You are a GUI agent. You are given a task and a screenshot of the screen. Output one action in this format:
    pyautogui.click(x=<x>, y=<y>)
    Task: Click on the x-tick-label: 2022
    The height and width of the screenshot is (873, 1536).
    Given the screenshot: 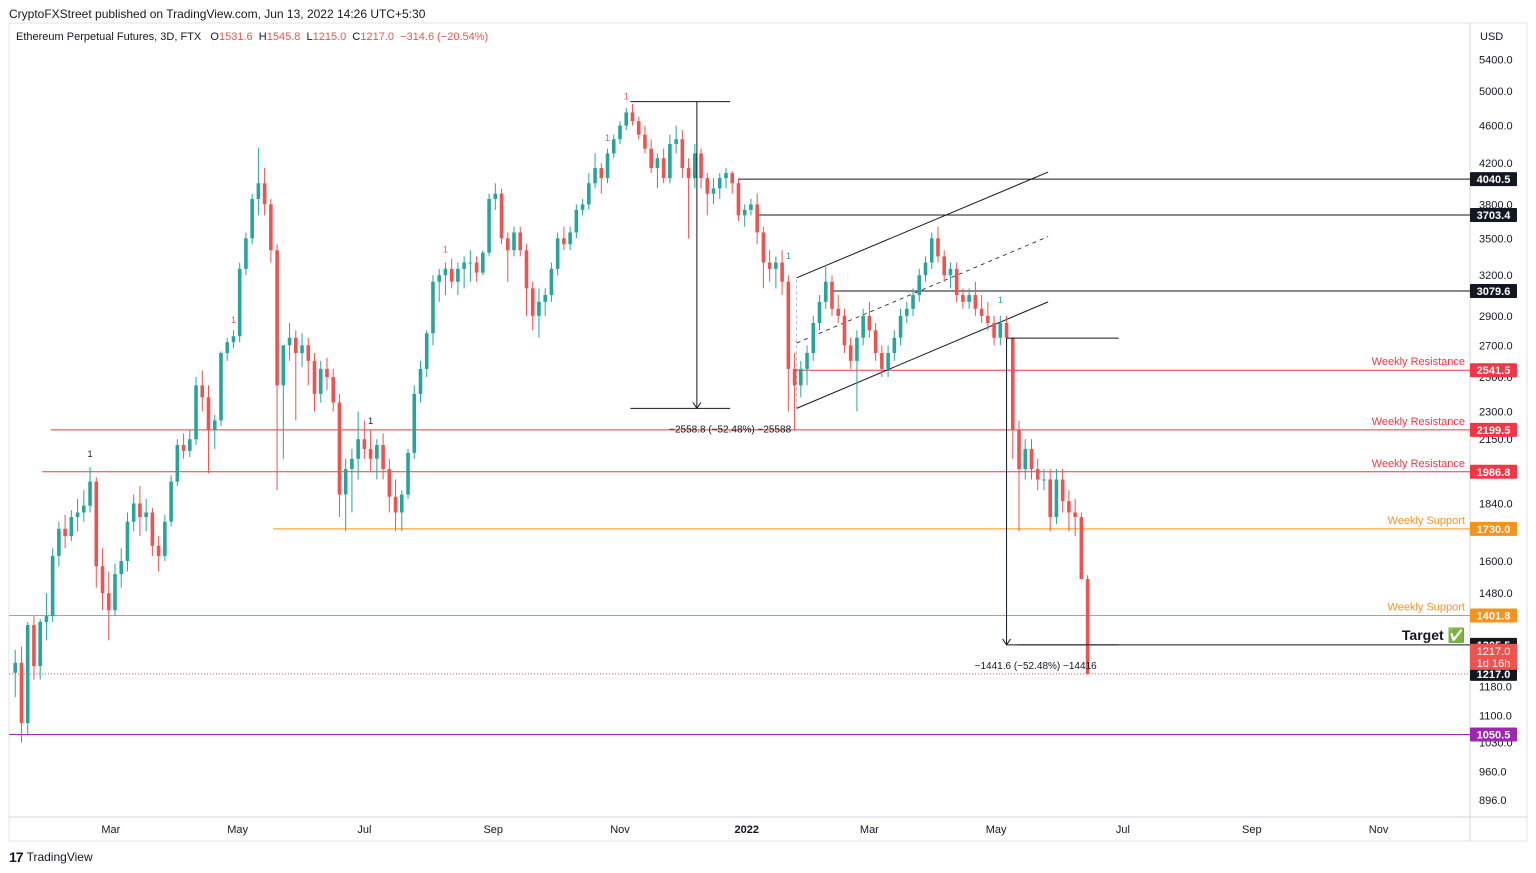 What is the action you would take?
    pyautogui.click(x=747, y=830)
    